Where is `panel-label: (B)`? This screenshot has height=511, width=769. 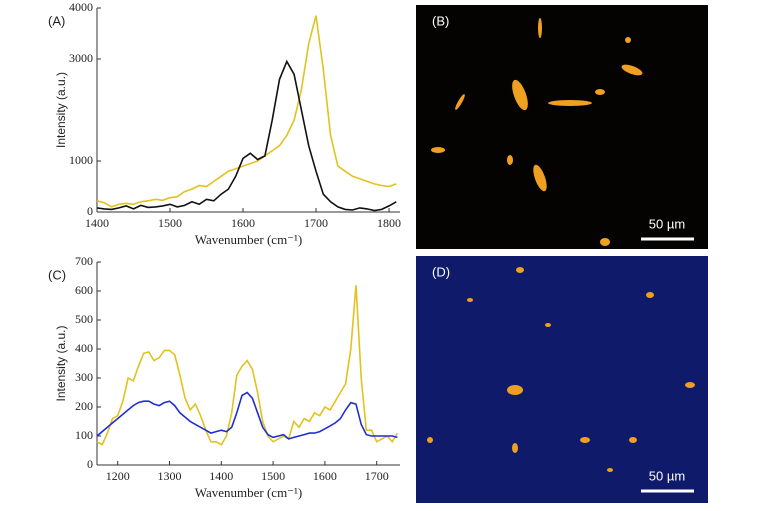
panel-label: (B) is located at coordinates (440, 20).